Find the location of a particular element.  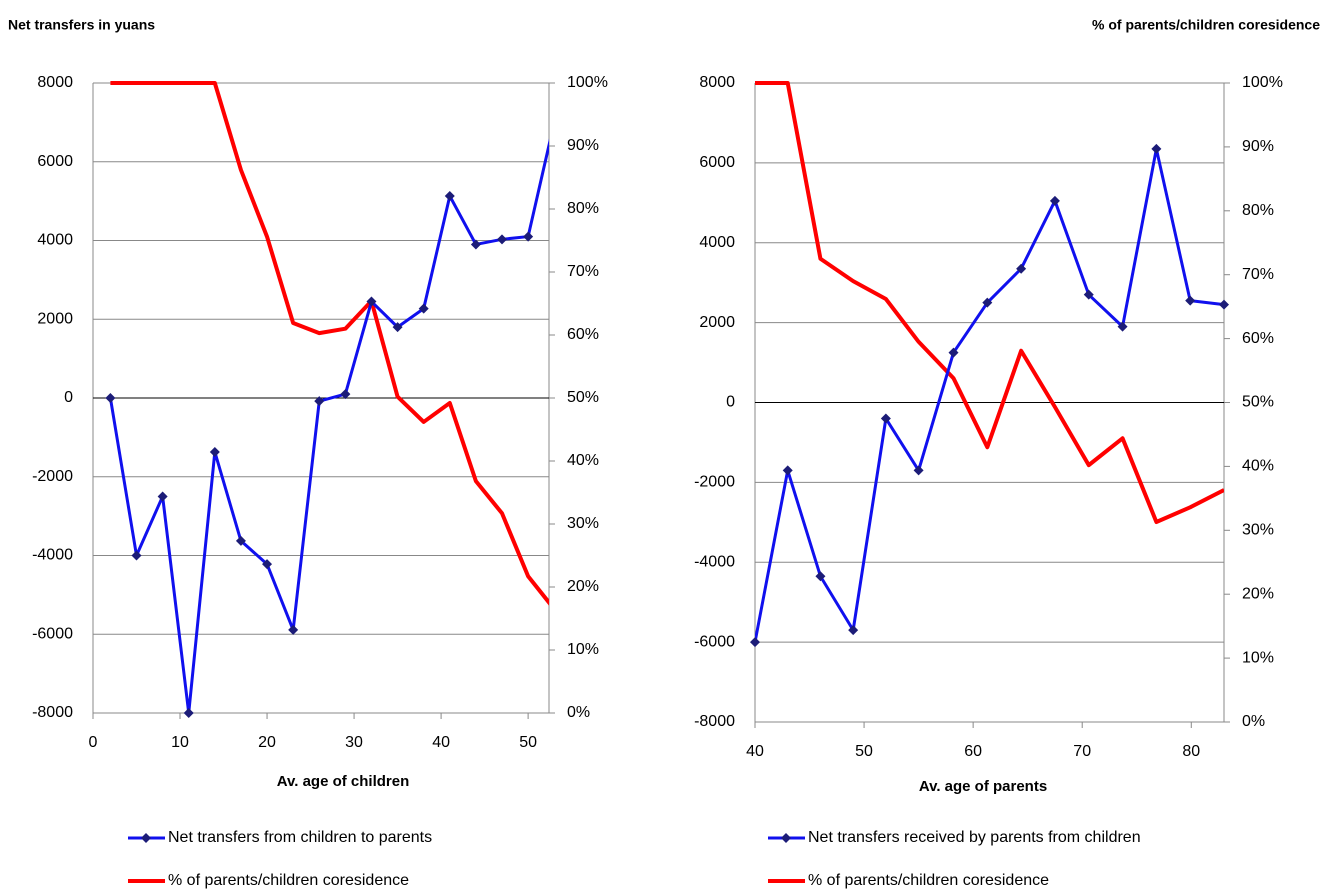

legend-label: Net transfers from children to parents is located at coordinates (300, 837).